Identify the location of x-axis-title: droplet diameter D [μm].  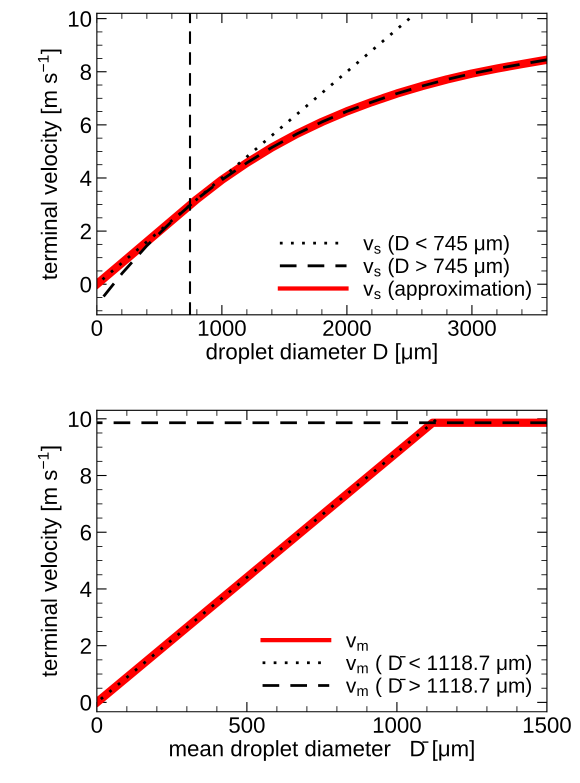
(321, 353).